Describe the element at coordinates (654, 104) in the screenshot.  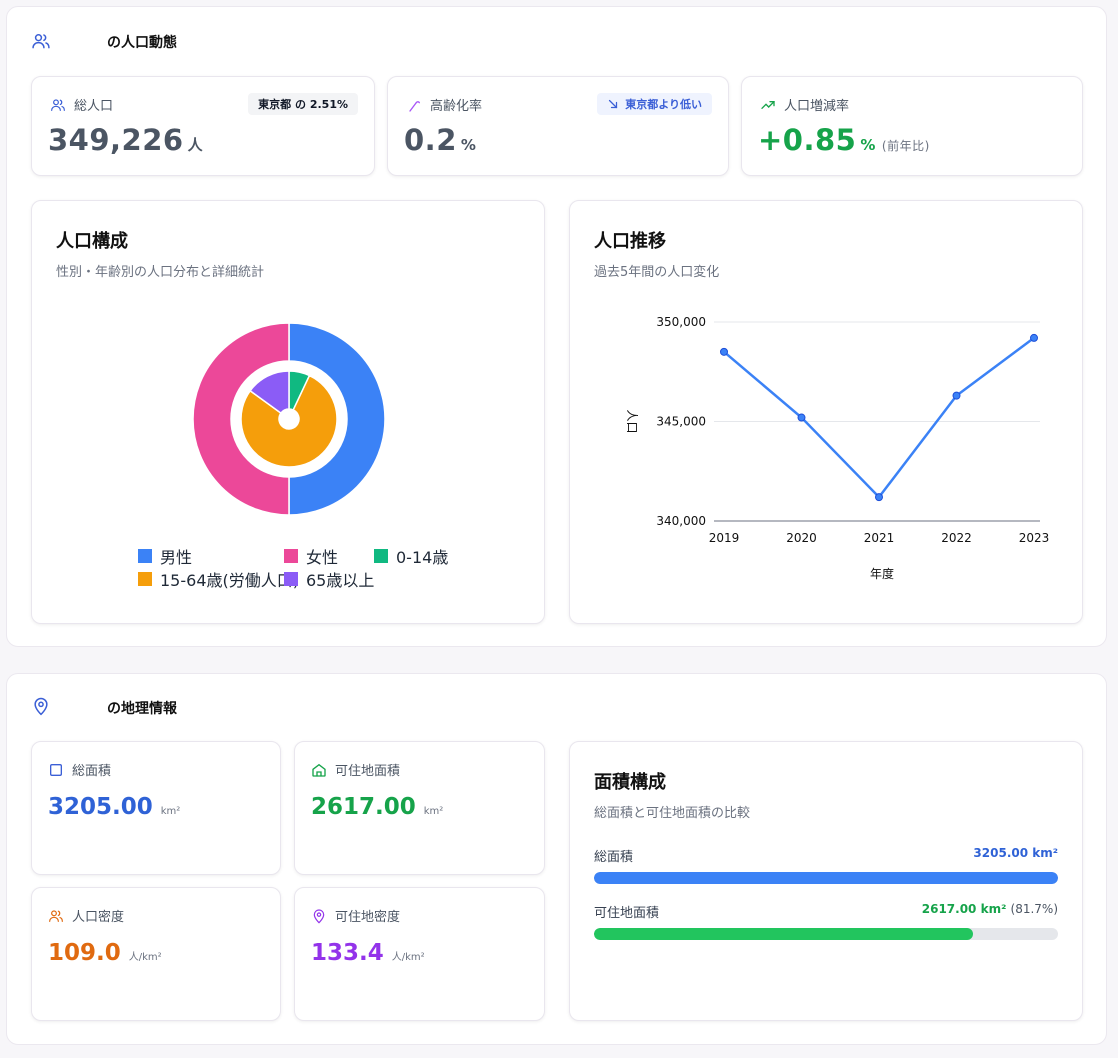
I see `comparison-badge: 東京都より低い` at that location.